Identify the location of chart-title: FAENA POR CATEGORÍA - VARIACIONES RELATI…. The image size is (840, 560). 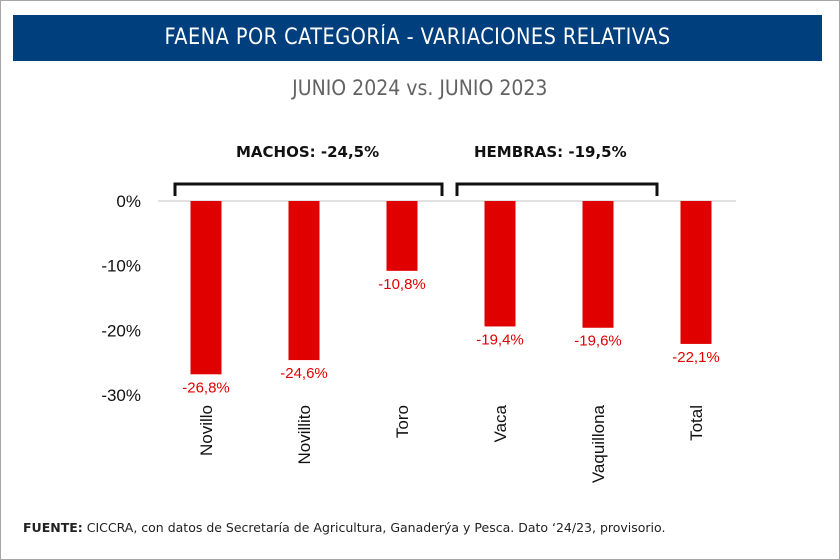
(417, 37).